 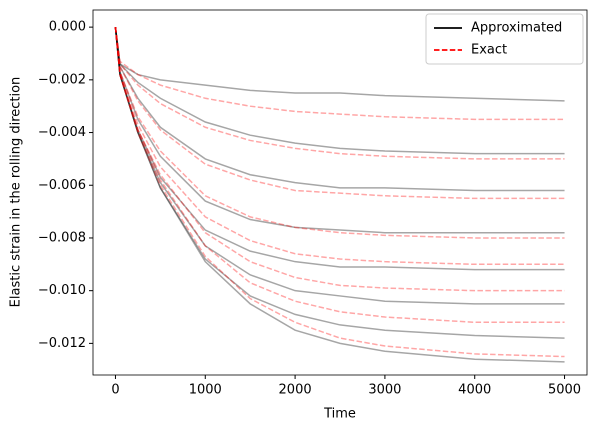 What do you see at coordinates (62, 185) in the screenshot?
I see `y-tick-label: −0.006` at bounding box center [62, 185].